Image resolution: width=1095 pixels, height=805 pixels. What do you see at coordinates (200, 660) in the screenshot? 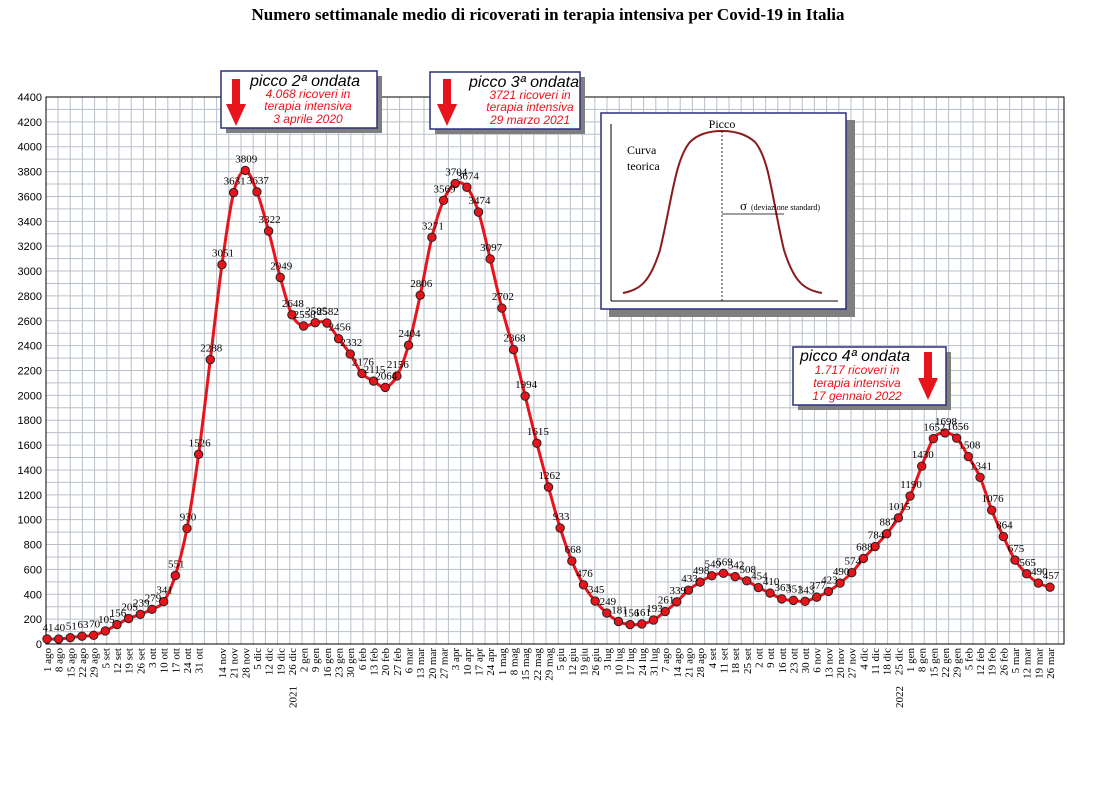
I see `x-tick-label: 31 ott` at bounding box center [200, 660].